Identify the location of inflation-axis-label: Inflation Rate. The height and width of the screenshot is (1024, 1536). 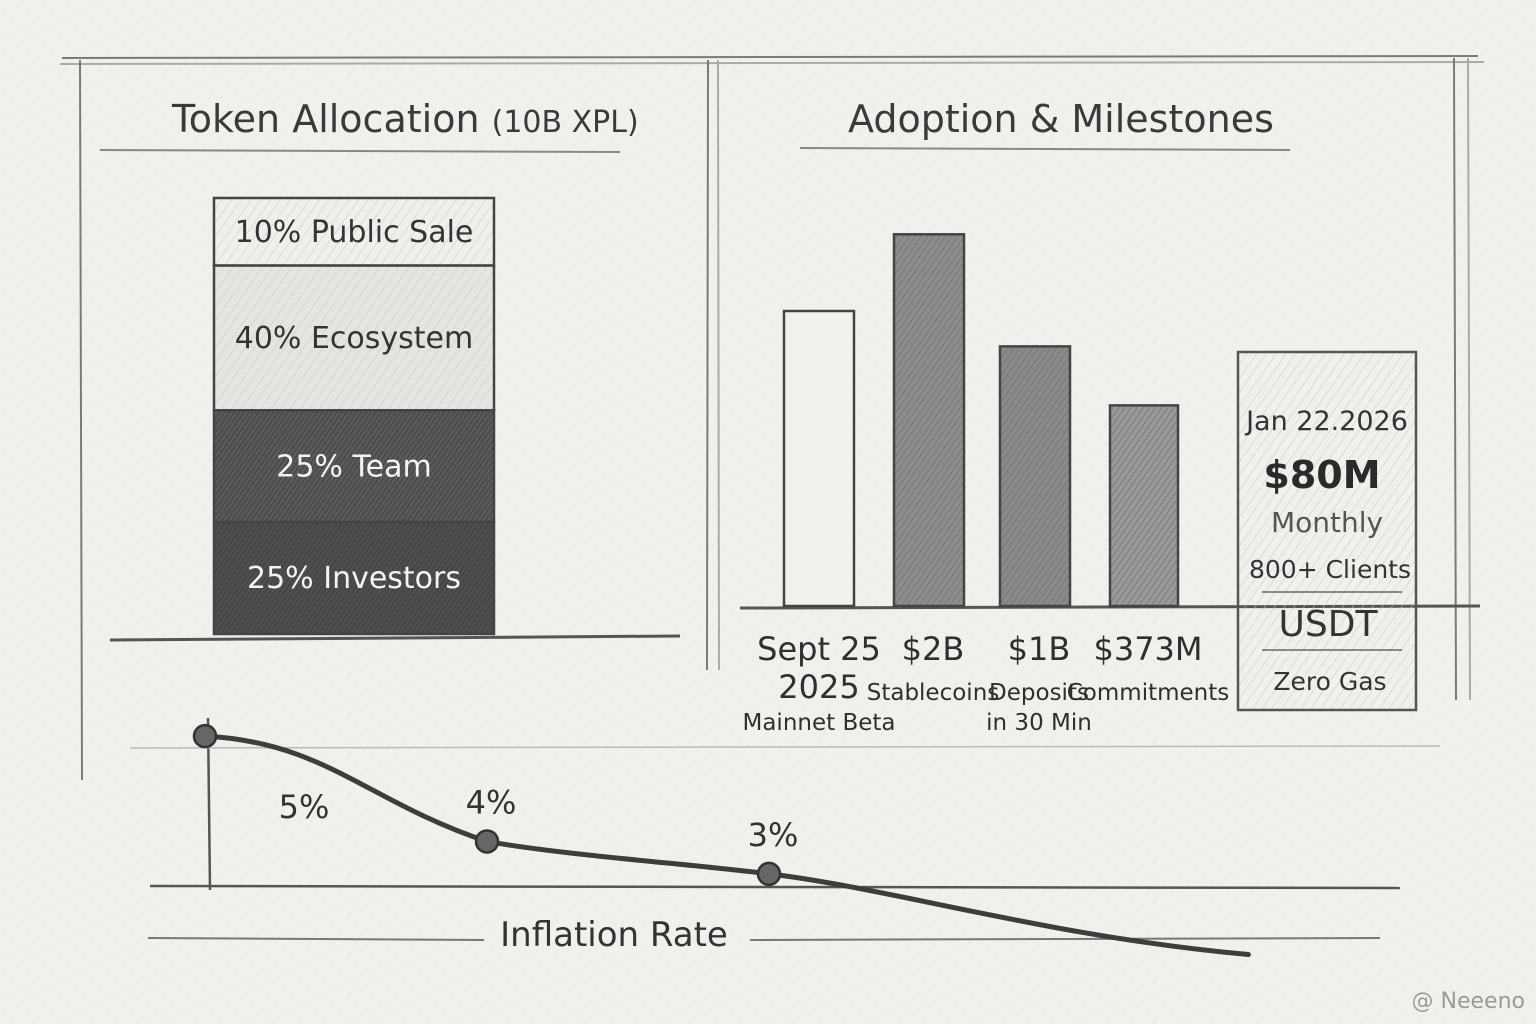
(614, 935).